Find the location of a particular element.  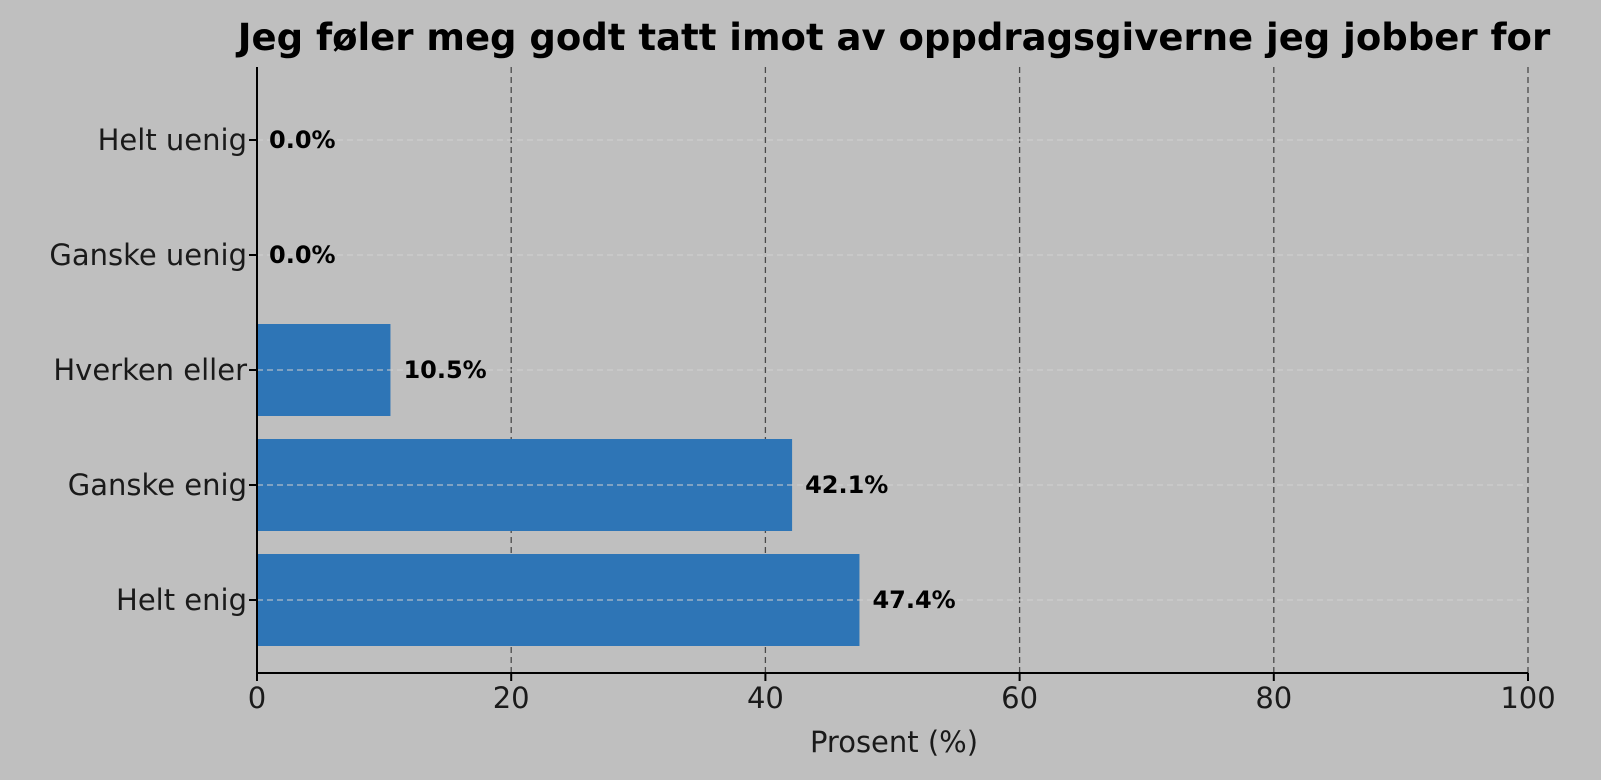

value-label-hverken-eller: 10.5% is located at coordinates (444, 370).